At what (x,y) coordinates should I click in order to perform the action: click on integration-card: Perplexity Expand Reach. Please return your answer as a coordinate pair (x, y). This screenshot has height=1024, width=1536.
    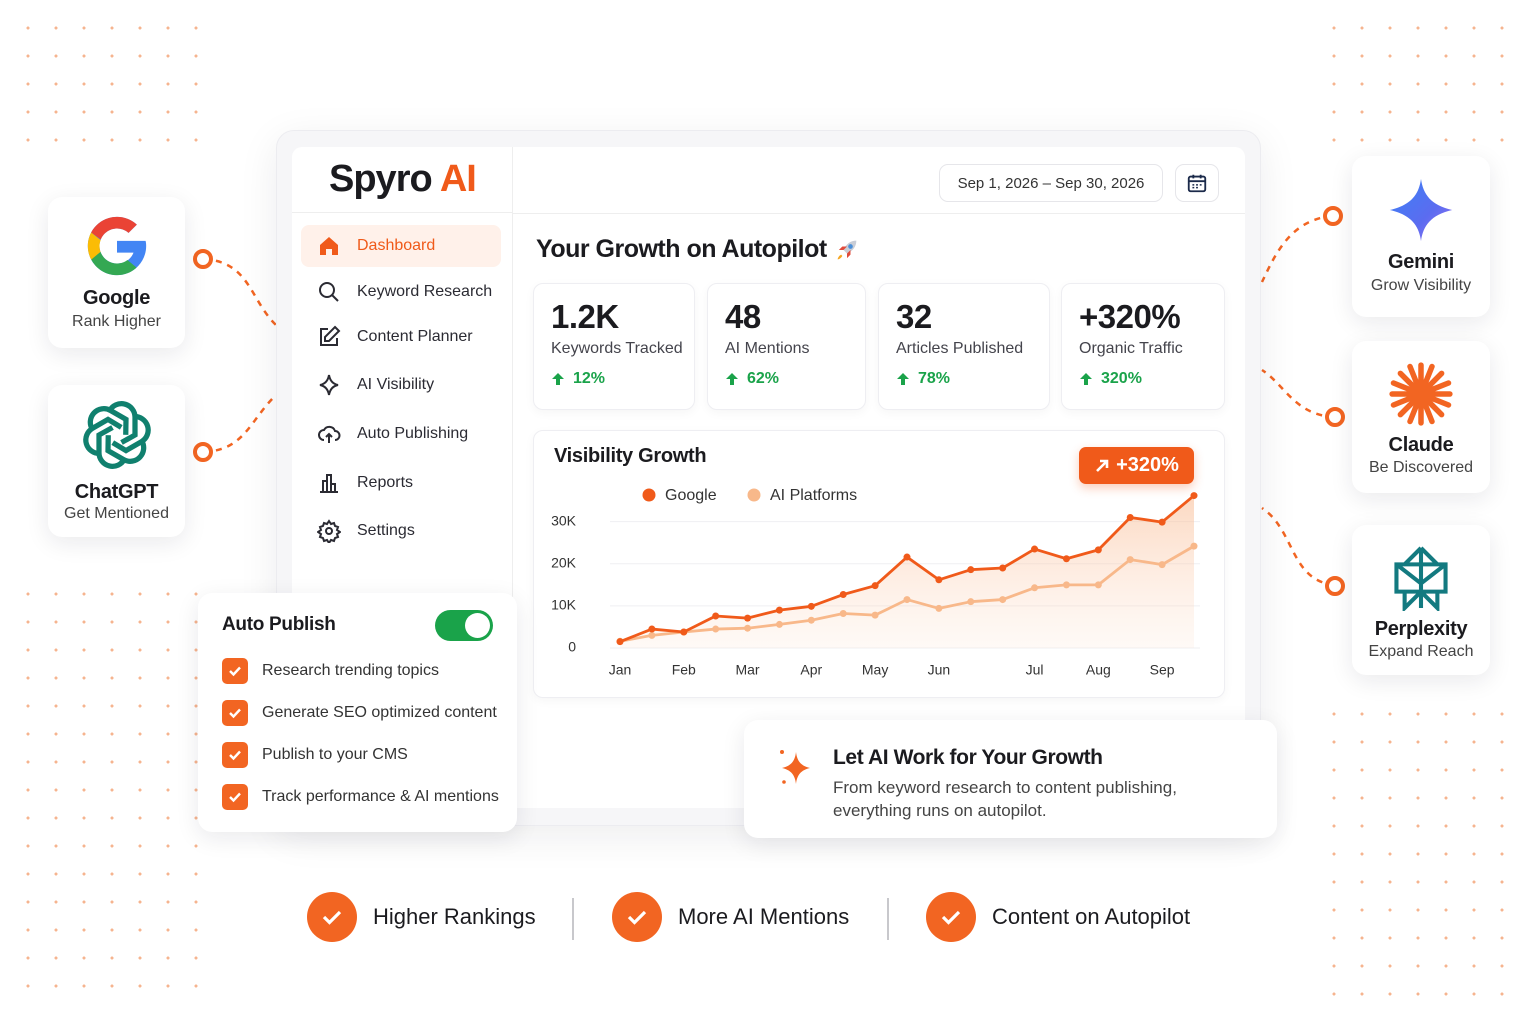
    Looking at the image, I should click on (1421, 600).